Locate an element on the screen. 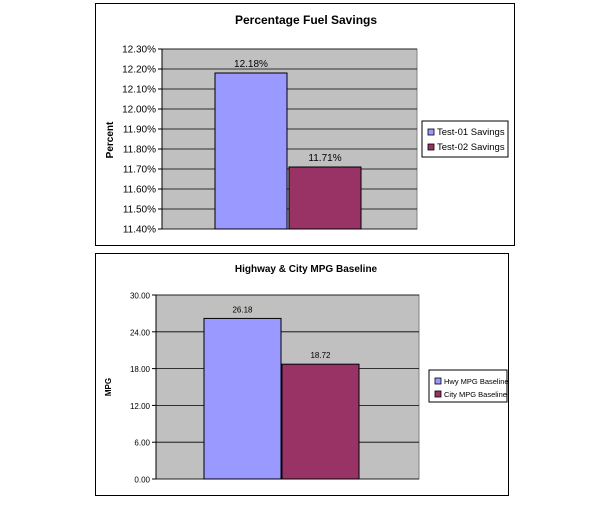 Image resolution: width=605 pixels, height=514 pixels. y-axis-label: MPG is located at coordinates (108, 387).